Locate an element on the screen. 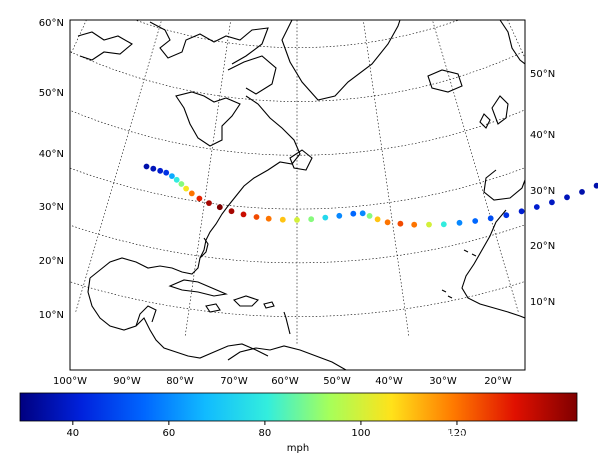  coastline-hudson-bay is located at coordinates (208, 119).